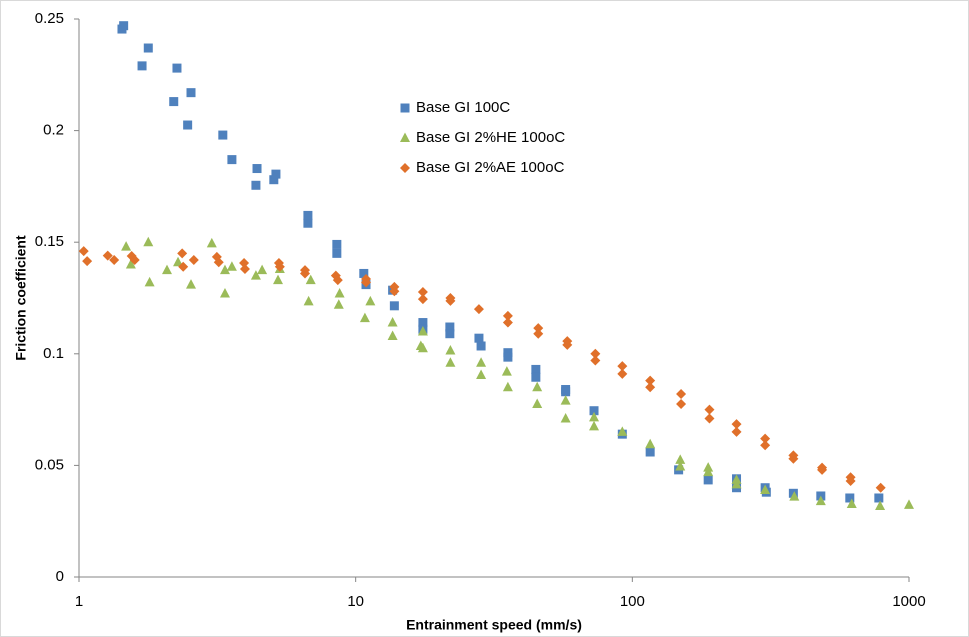  I want to click on legend-marker, so click(405, 108).